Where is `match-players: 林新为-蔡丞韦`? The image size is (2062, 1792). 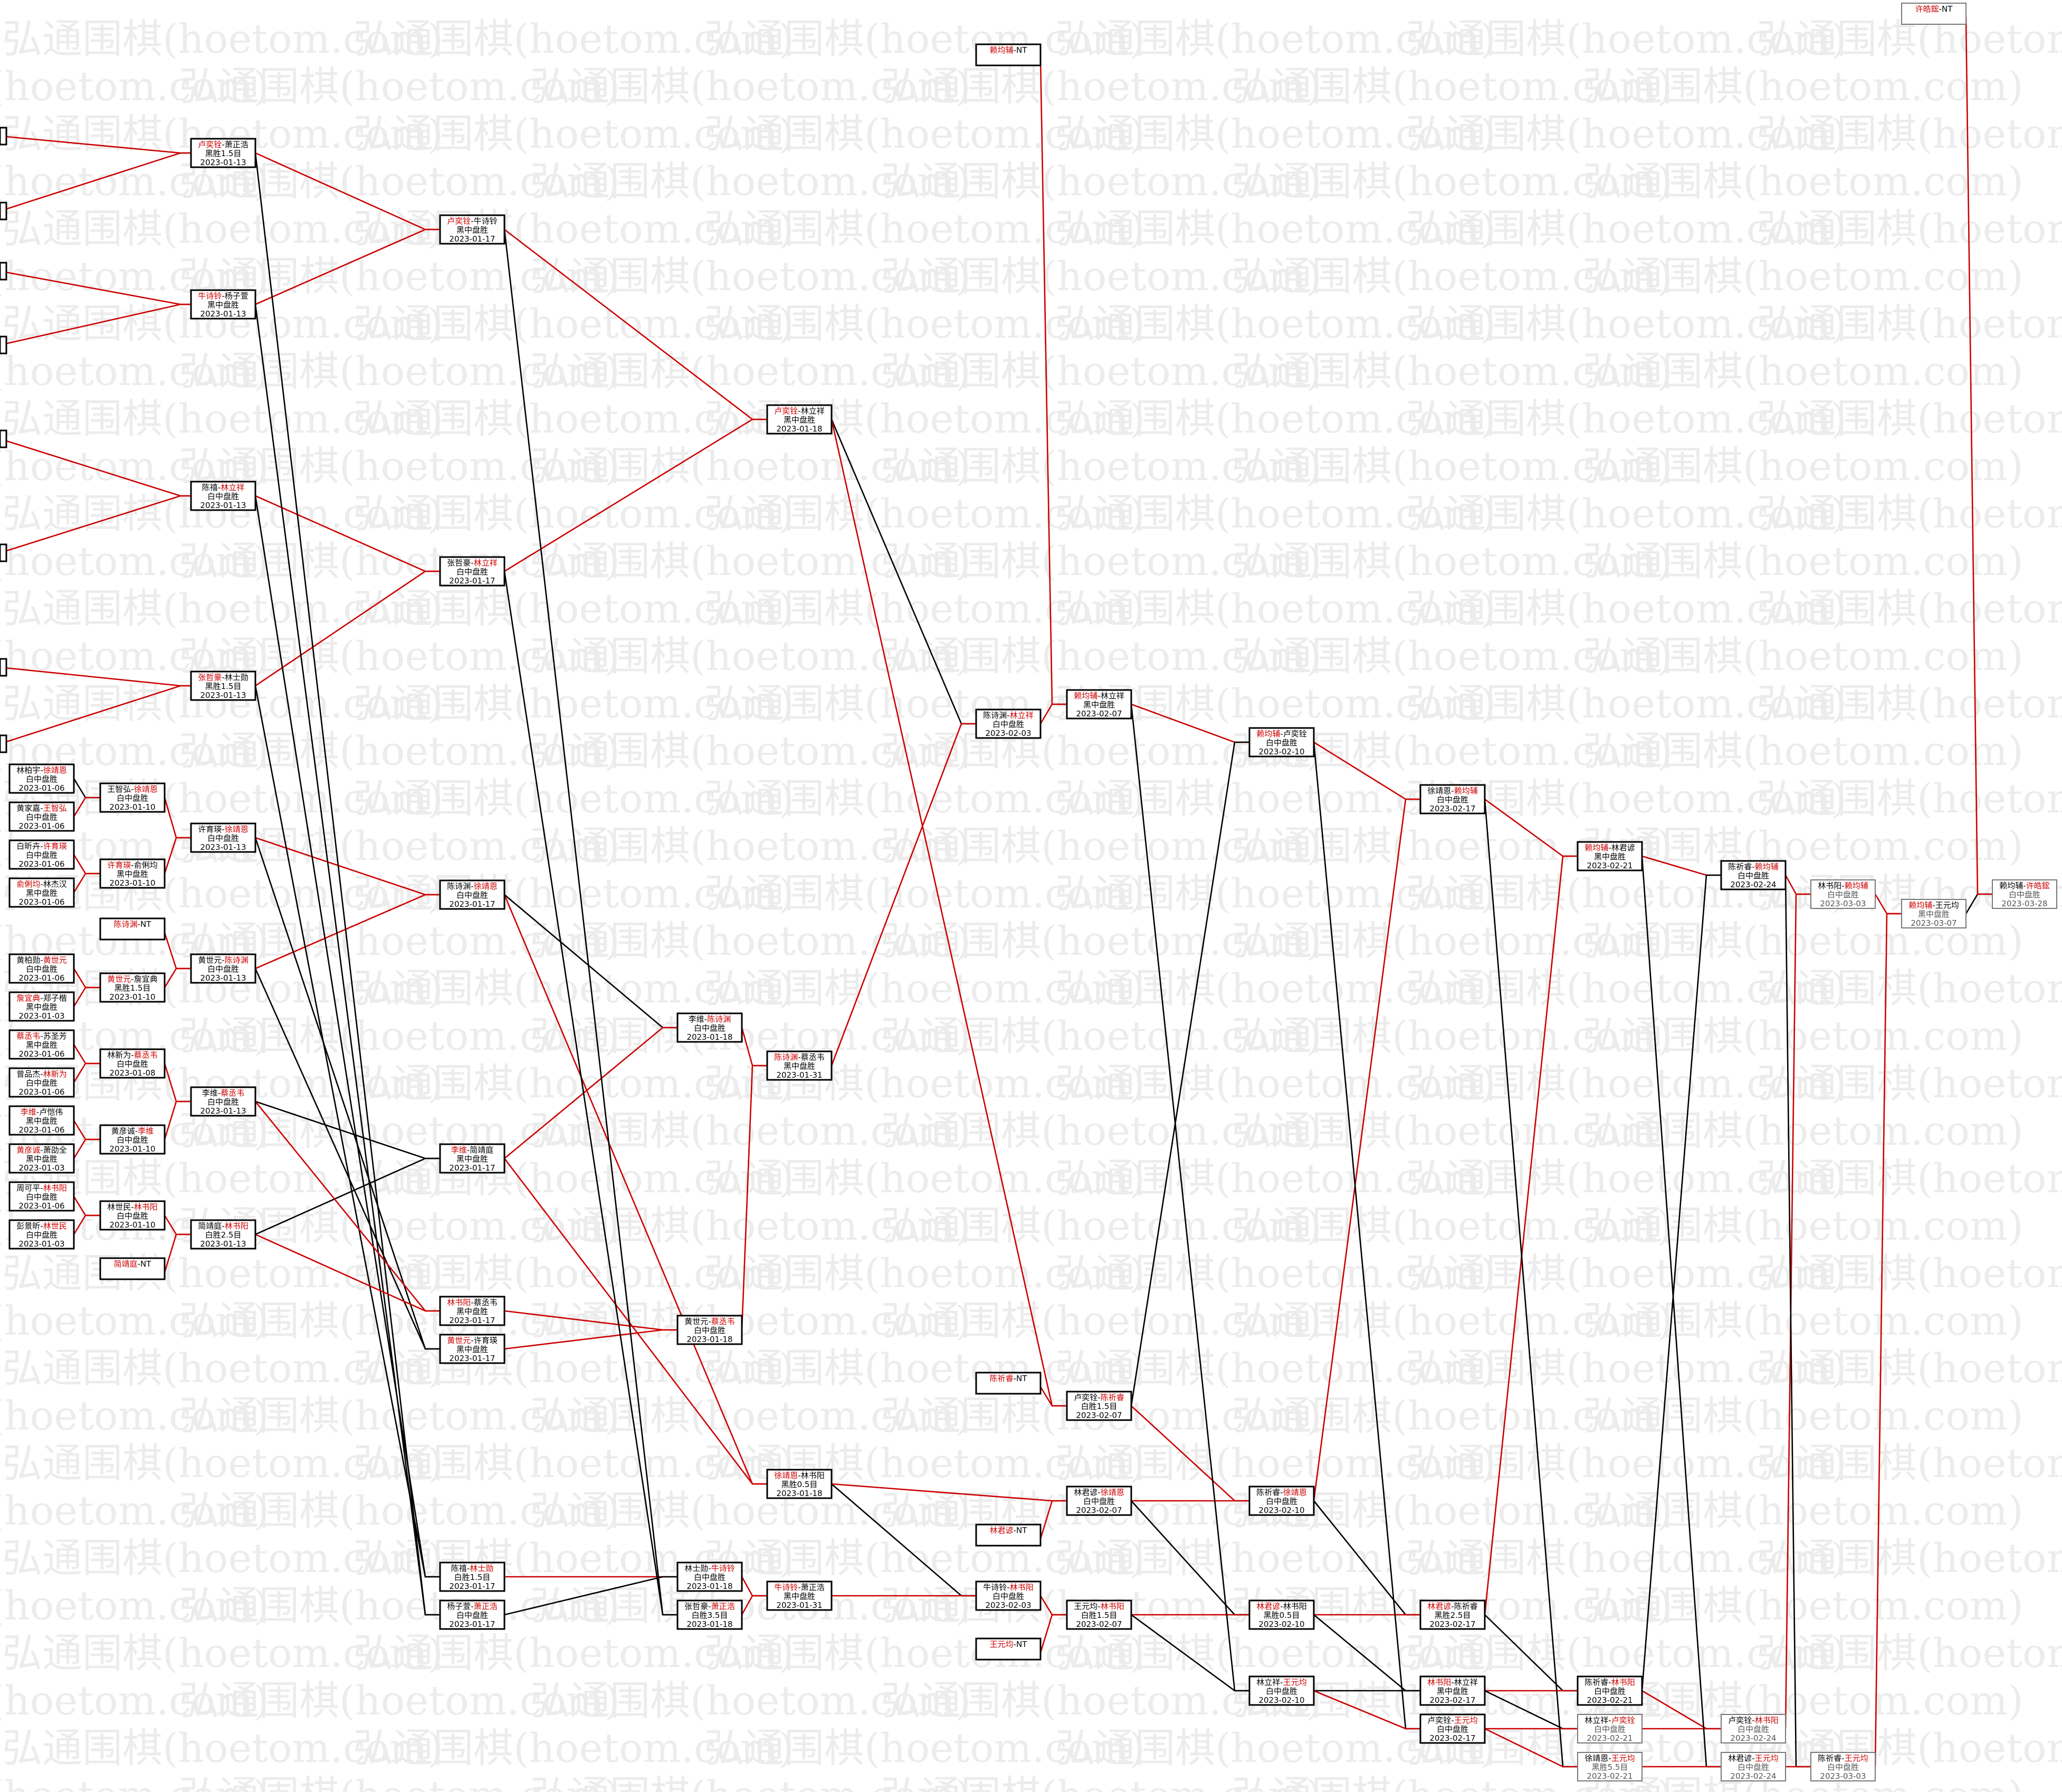 match-players: 林新为-蔡丞韦 is located at coordinates (132, 1055).